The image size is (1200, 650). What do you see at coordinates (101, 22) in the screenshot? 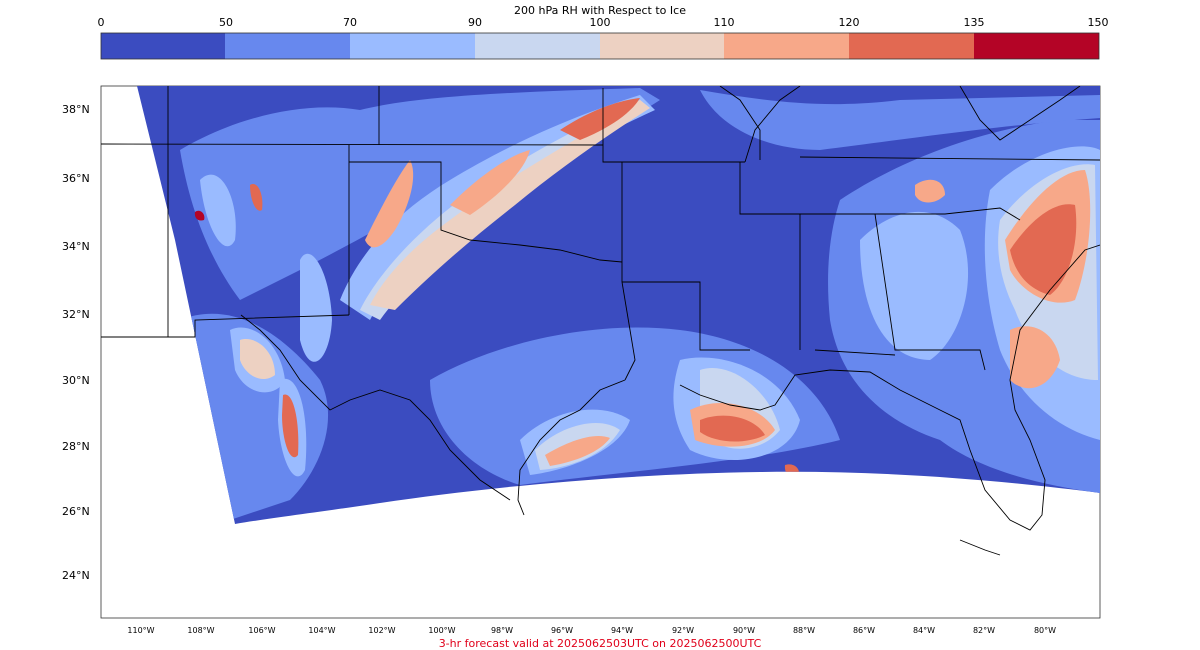
I see `colorbar-tick: 0` at bounding box center [101, 22].